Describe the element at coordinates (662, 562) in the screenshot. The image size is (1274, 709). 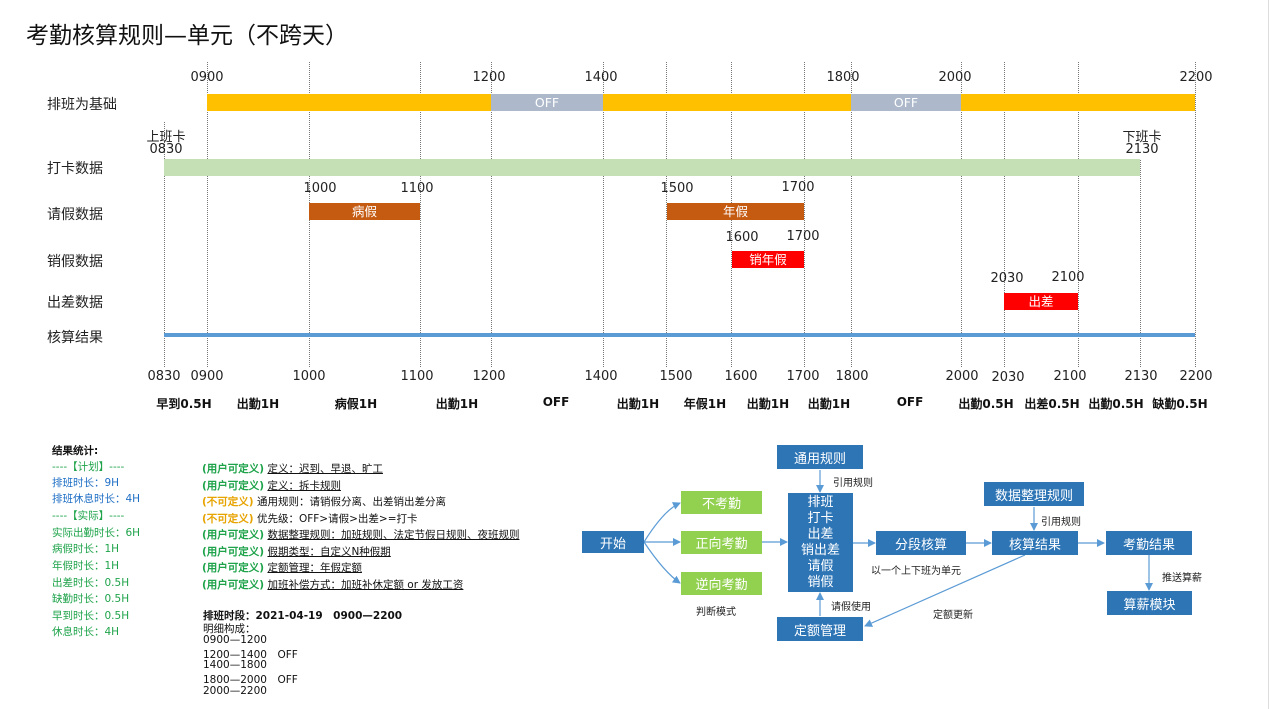
I see `arrow-start-to-neg-att` at that location.